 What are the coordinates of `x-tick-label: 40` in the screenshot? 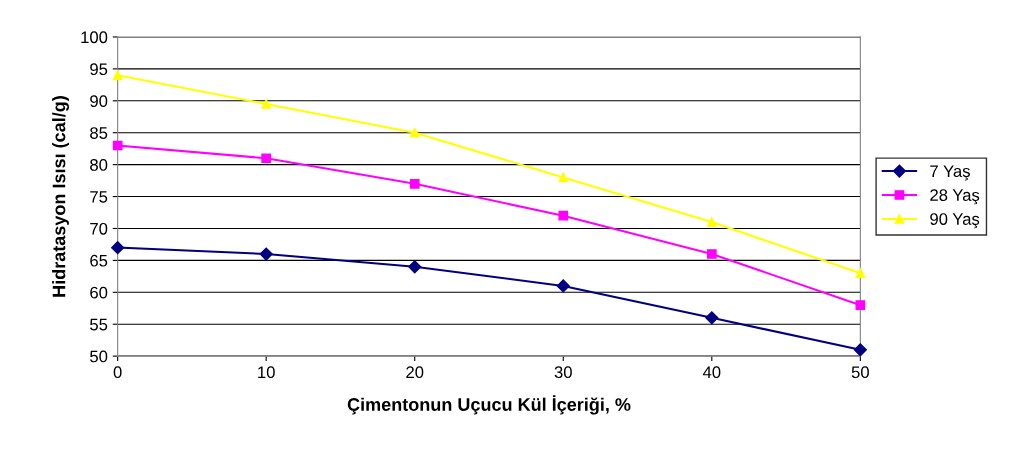 It's located at (711, 372).